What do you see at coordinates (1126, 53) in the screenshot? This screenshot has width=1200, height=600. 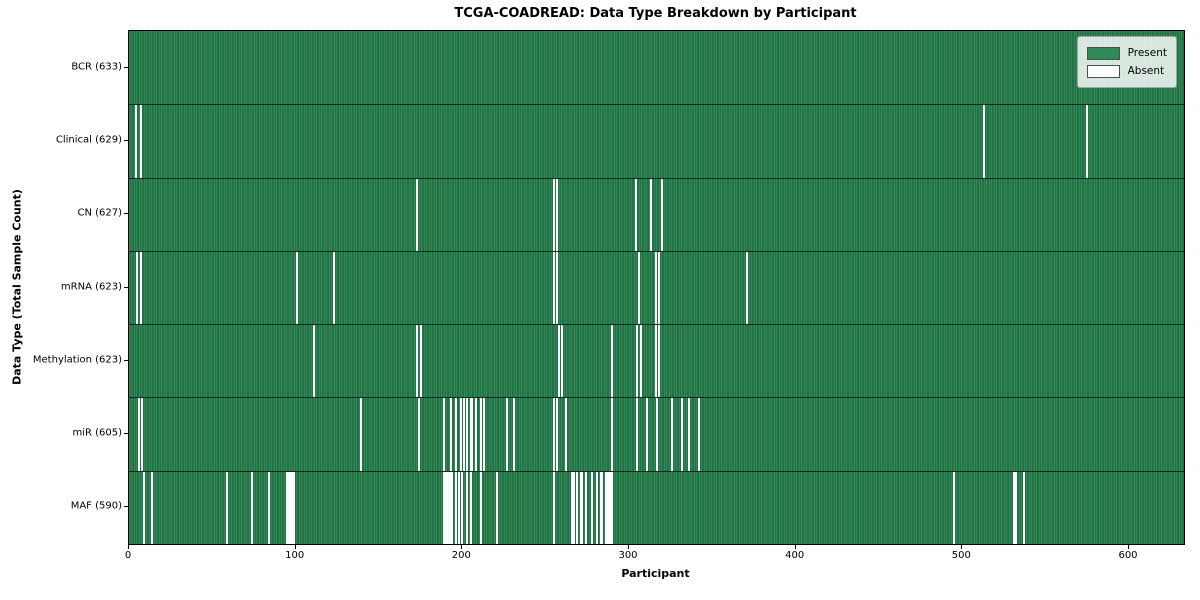 I see `legend-entry-present: Present` at bounding box center [1126, 53].